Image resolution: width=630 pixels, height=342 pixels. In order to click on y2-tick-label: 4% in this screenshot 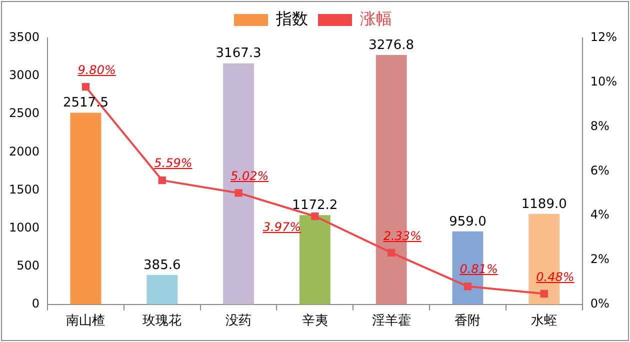, I will do `click(600, 215)`.